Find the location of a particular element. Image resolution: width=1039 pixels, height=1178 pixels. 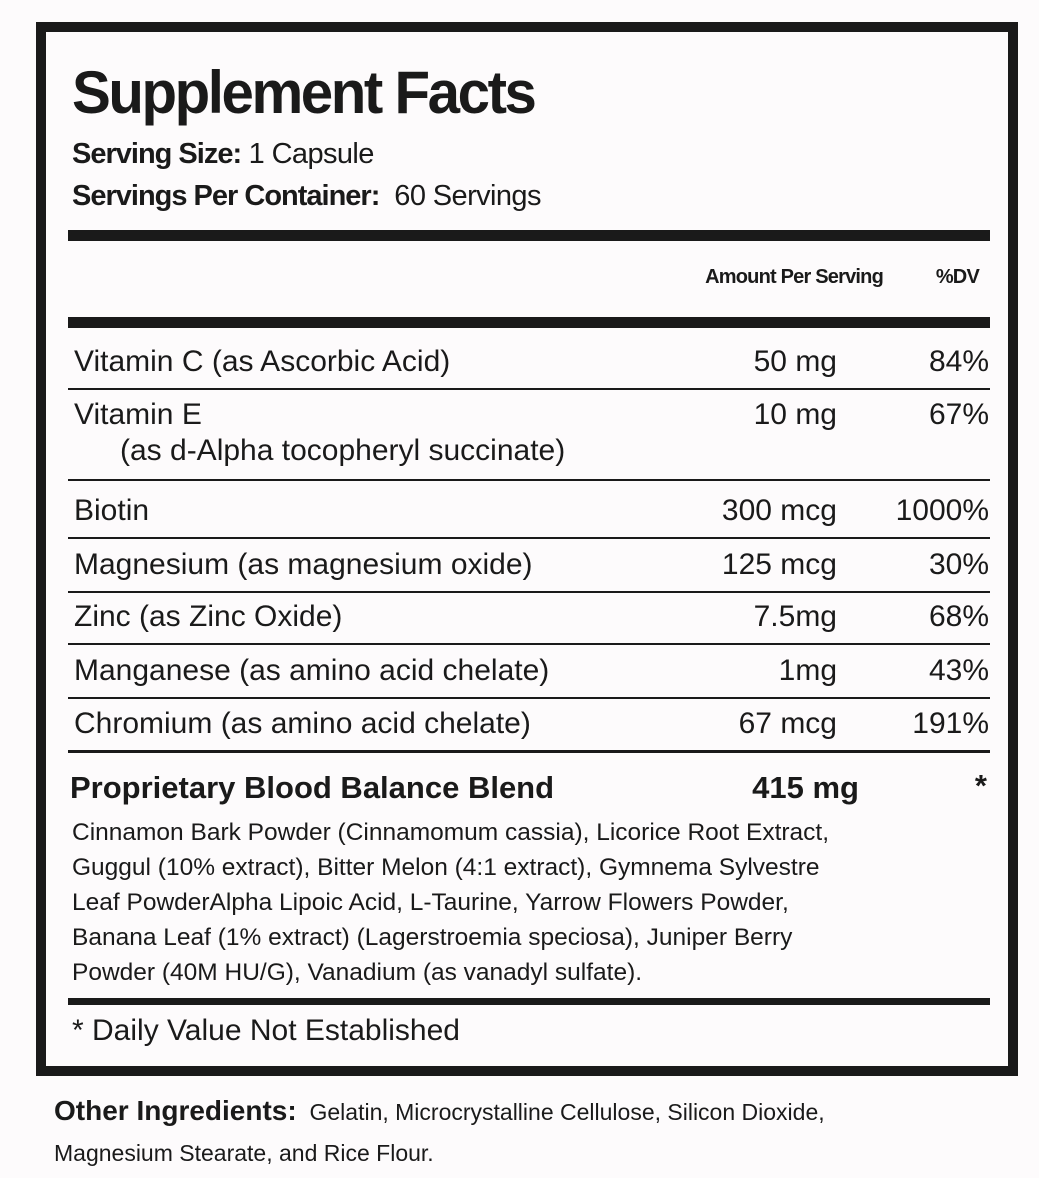

nutrient-name: Vitamin C (as Ascorbic Acid) is located at coordinates (262, 361).